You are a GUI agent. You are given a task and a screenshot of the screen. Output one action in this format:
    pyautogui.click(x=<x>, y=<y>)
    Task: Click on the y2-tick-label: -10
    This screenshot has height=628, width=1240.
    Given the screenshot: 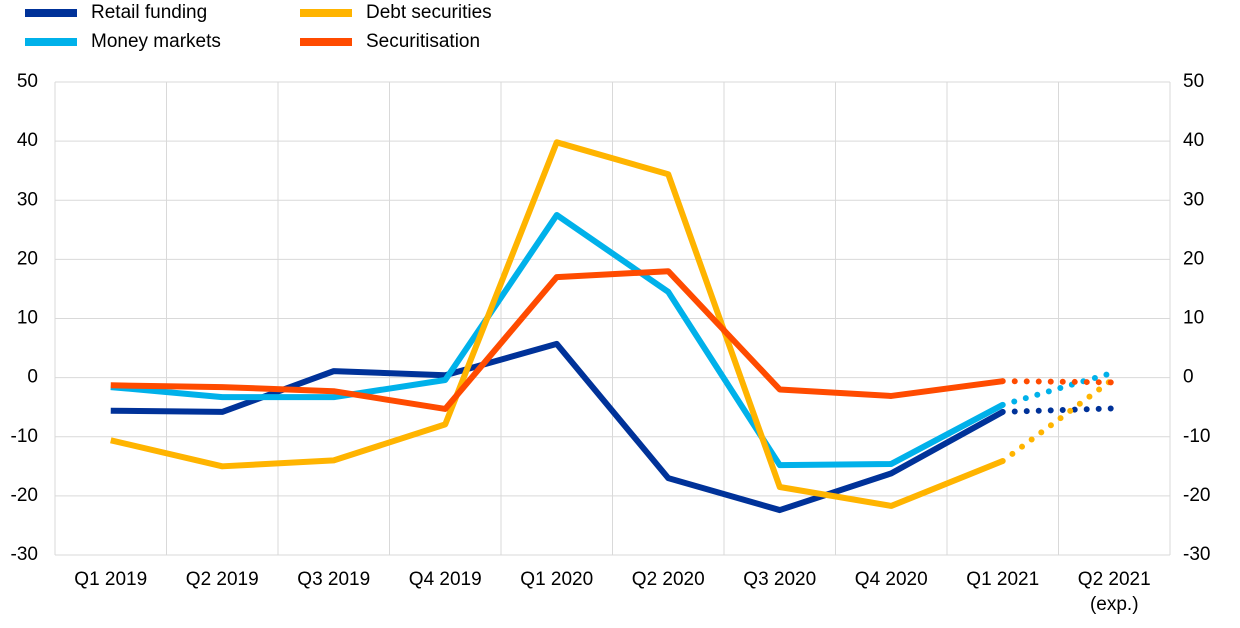 What is the action you would take?
    pyautogui.click(x=1196, y=436)
    